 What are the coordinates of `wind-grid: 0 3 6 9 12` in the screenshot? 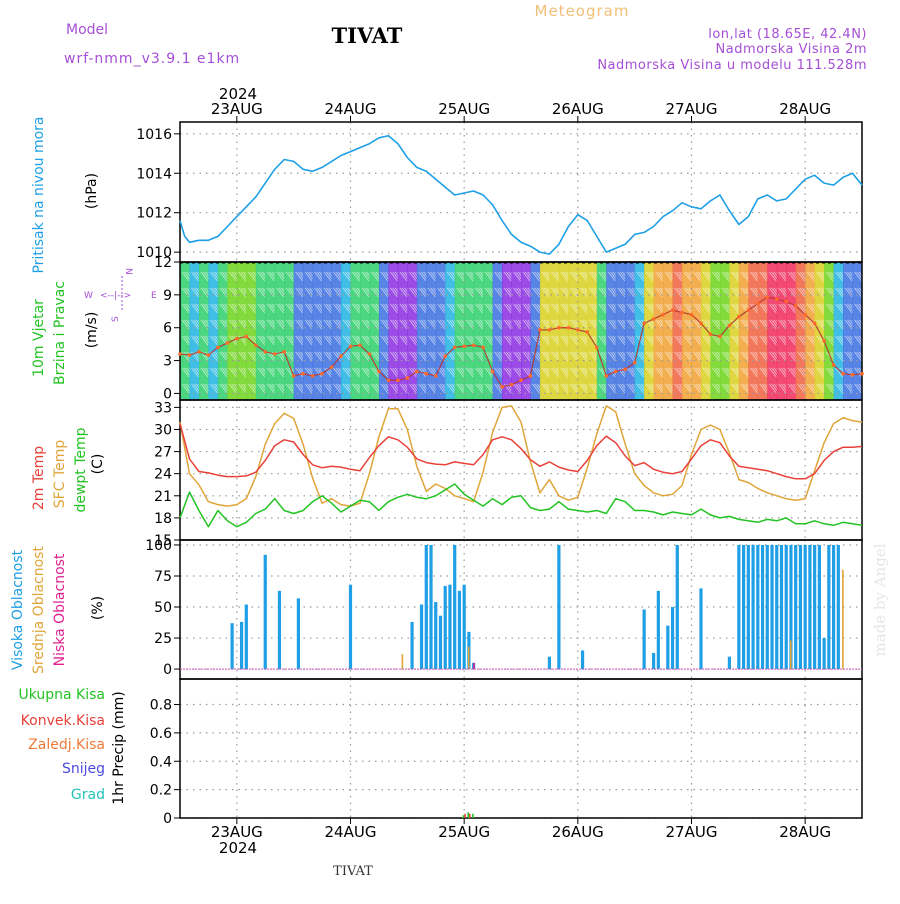 It's located at (508, 328).